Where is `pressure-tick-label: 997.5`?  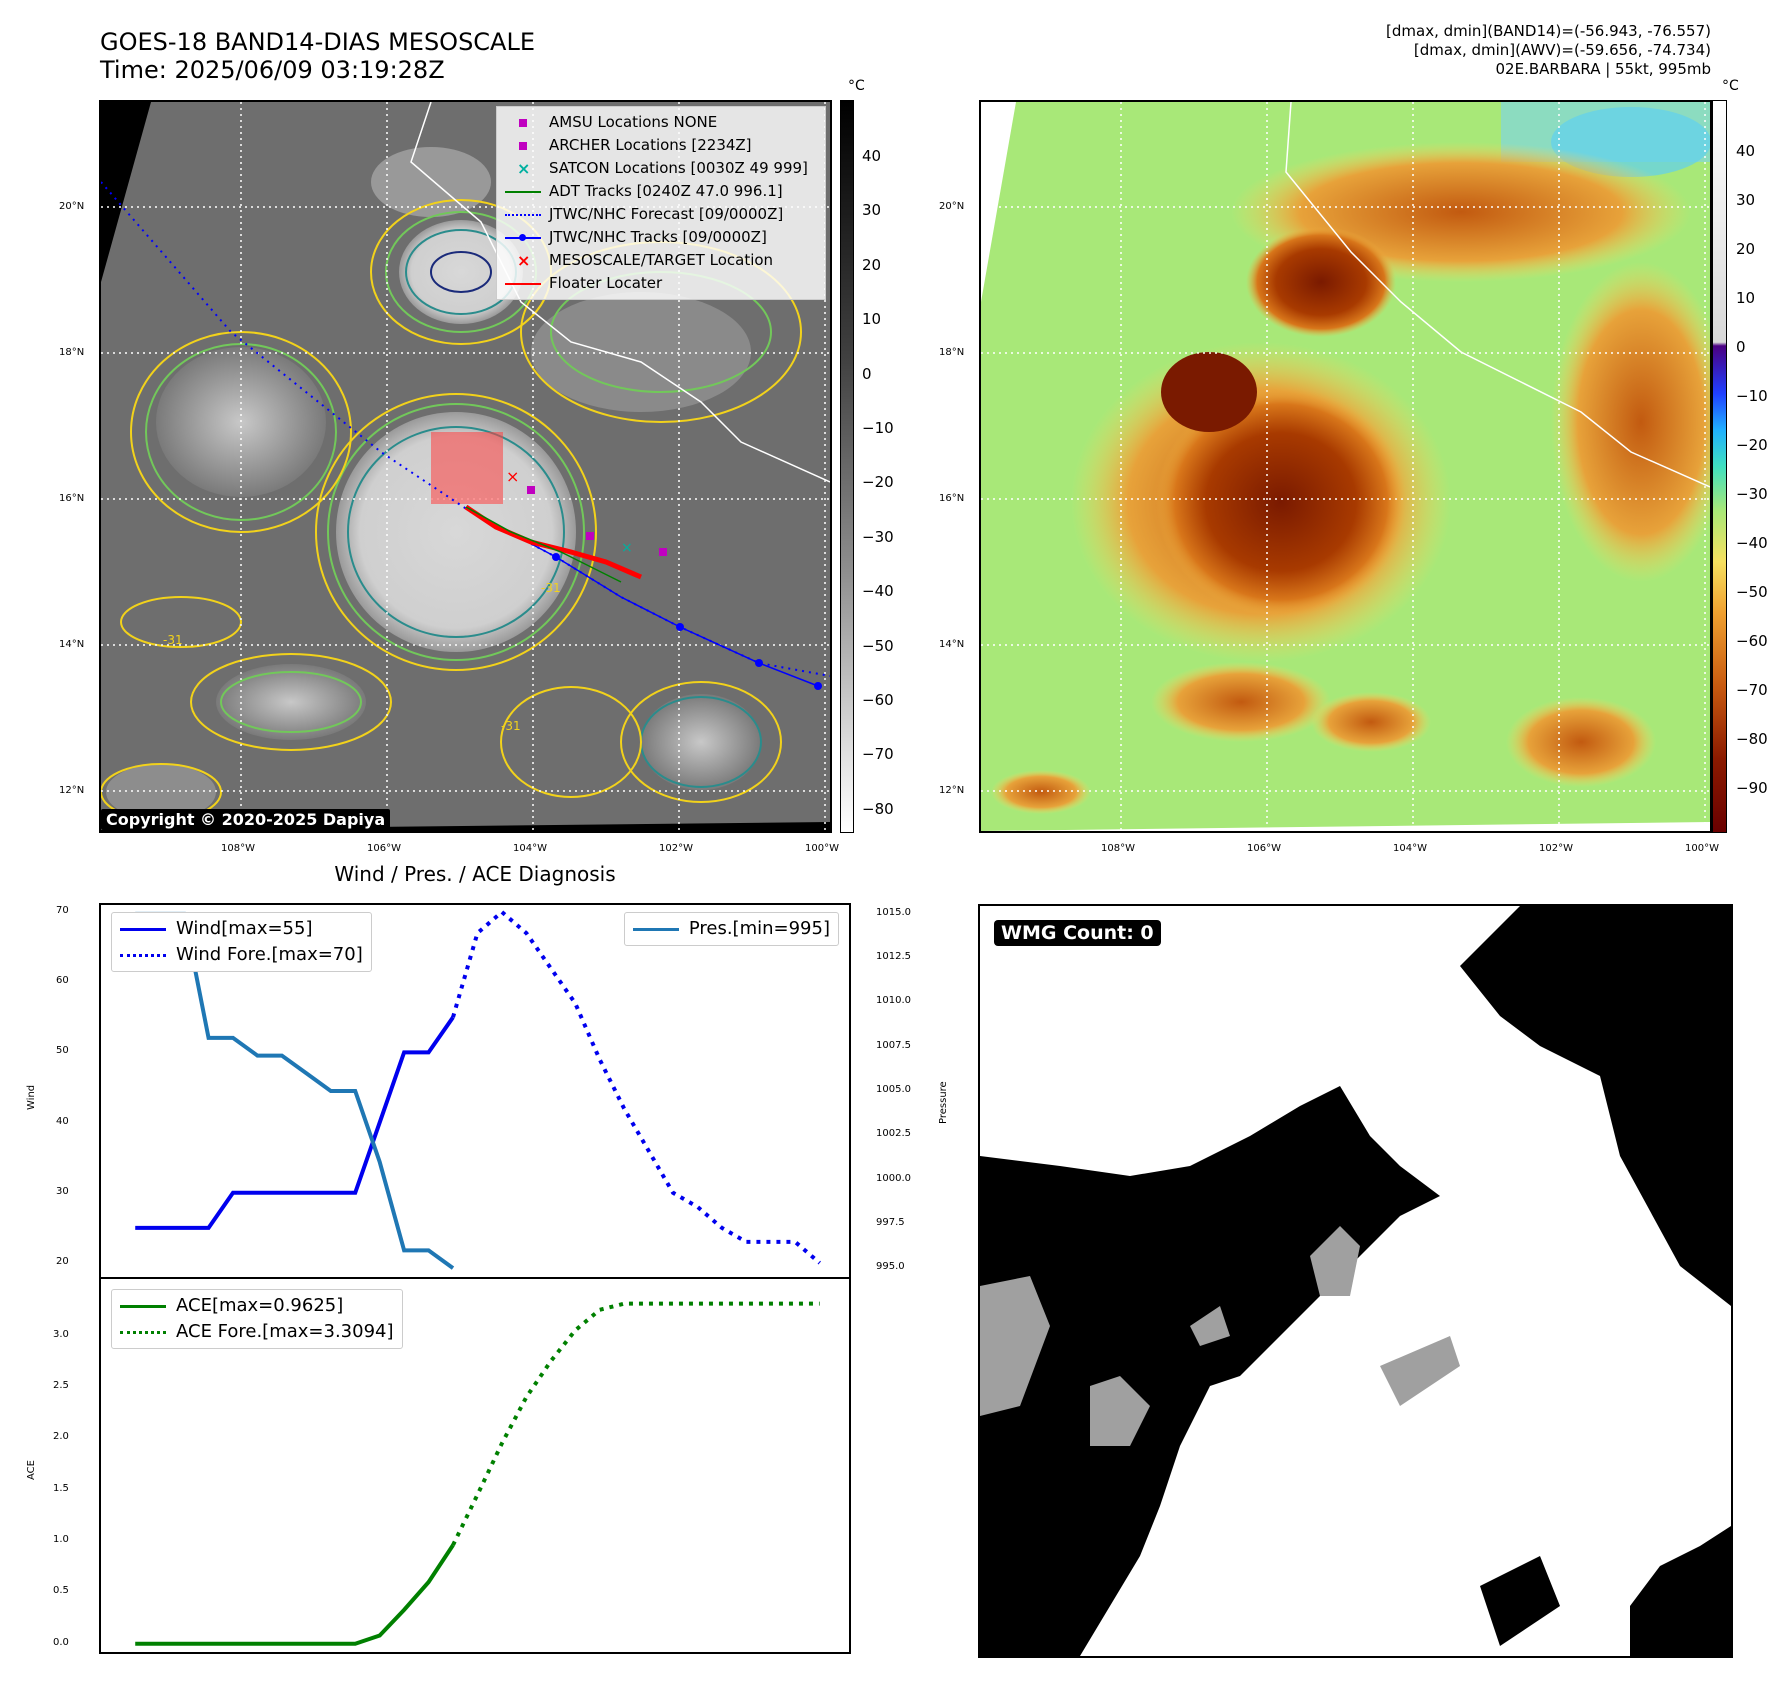
pressure-tick-label: 997.5 is located at coordinates (890, 1222).